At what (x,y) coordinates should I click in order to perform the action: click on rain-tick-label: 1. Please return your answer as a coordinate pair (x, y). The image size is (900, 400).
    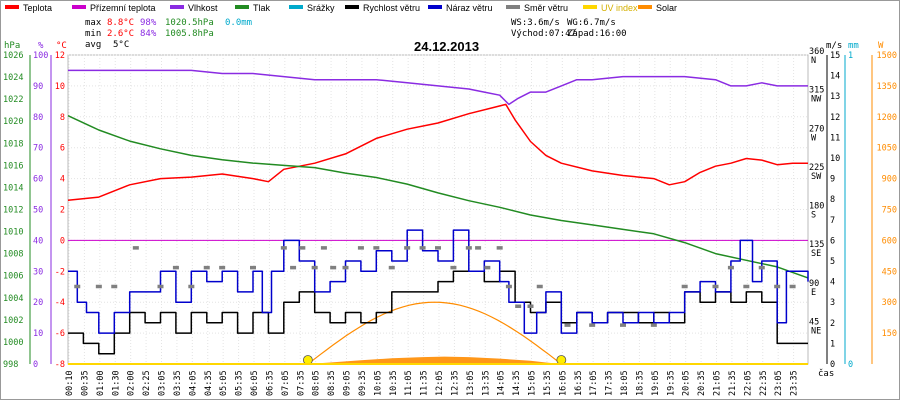
    Looking at the image, I should click on (850, 56).